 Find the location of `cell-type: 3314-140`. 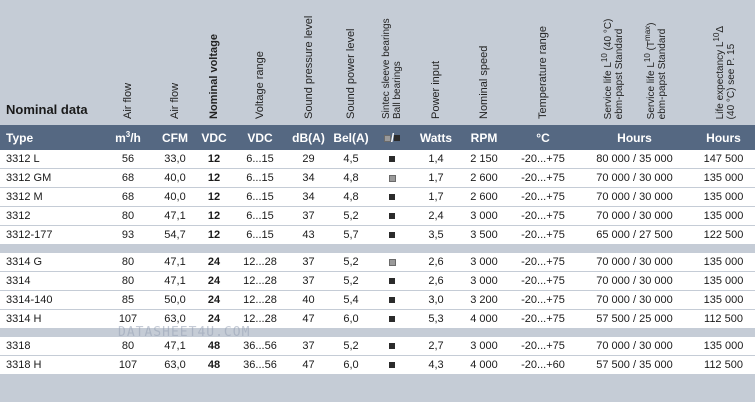

cell-type: 3314-140 is located at coordinates (50, 300).